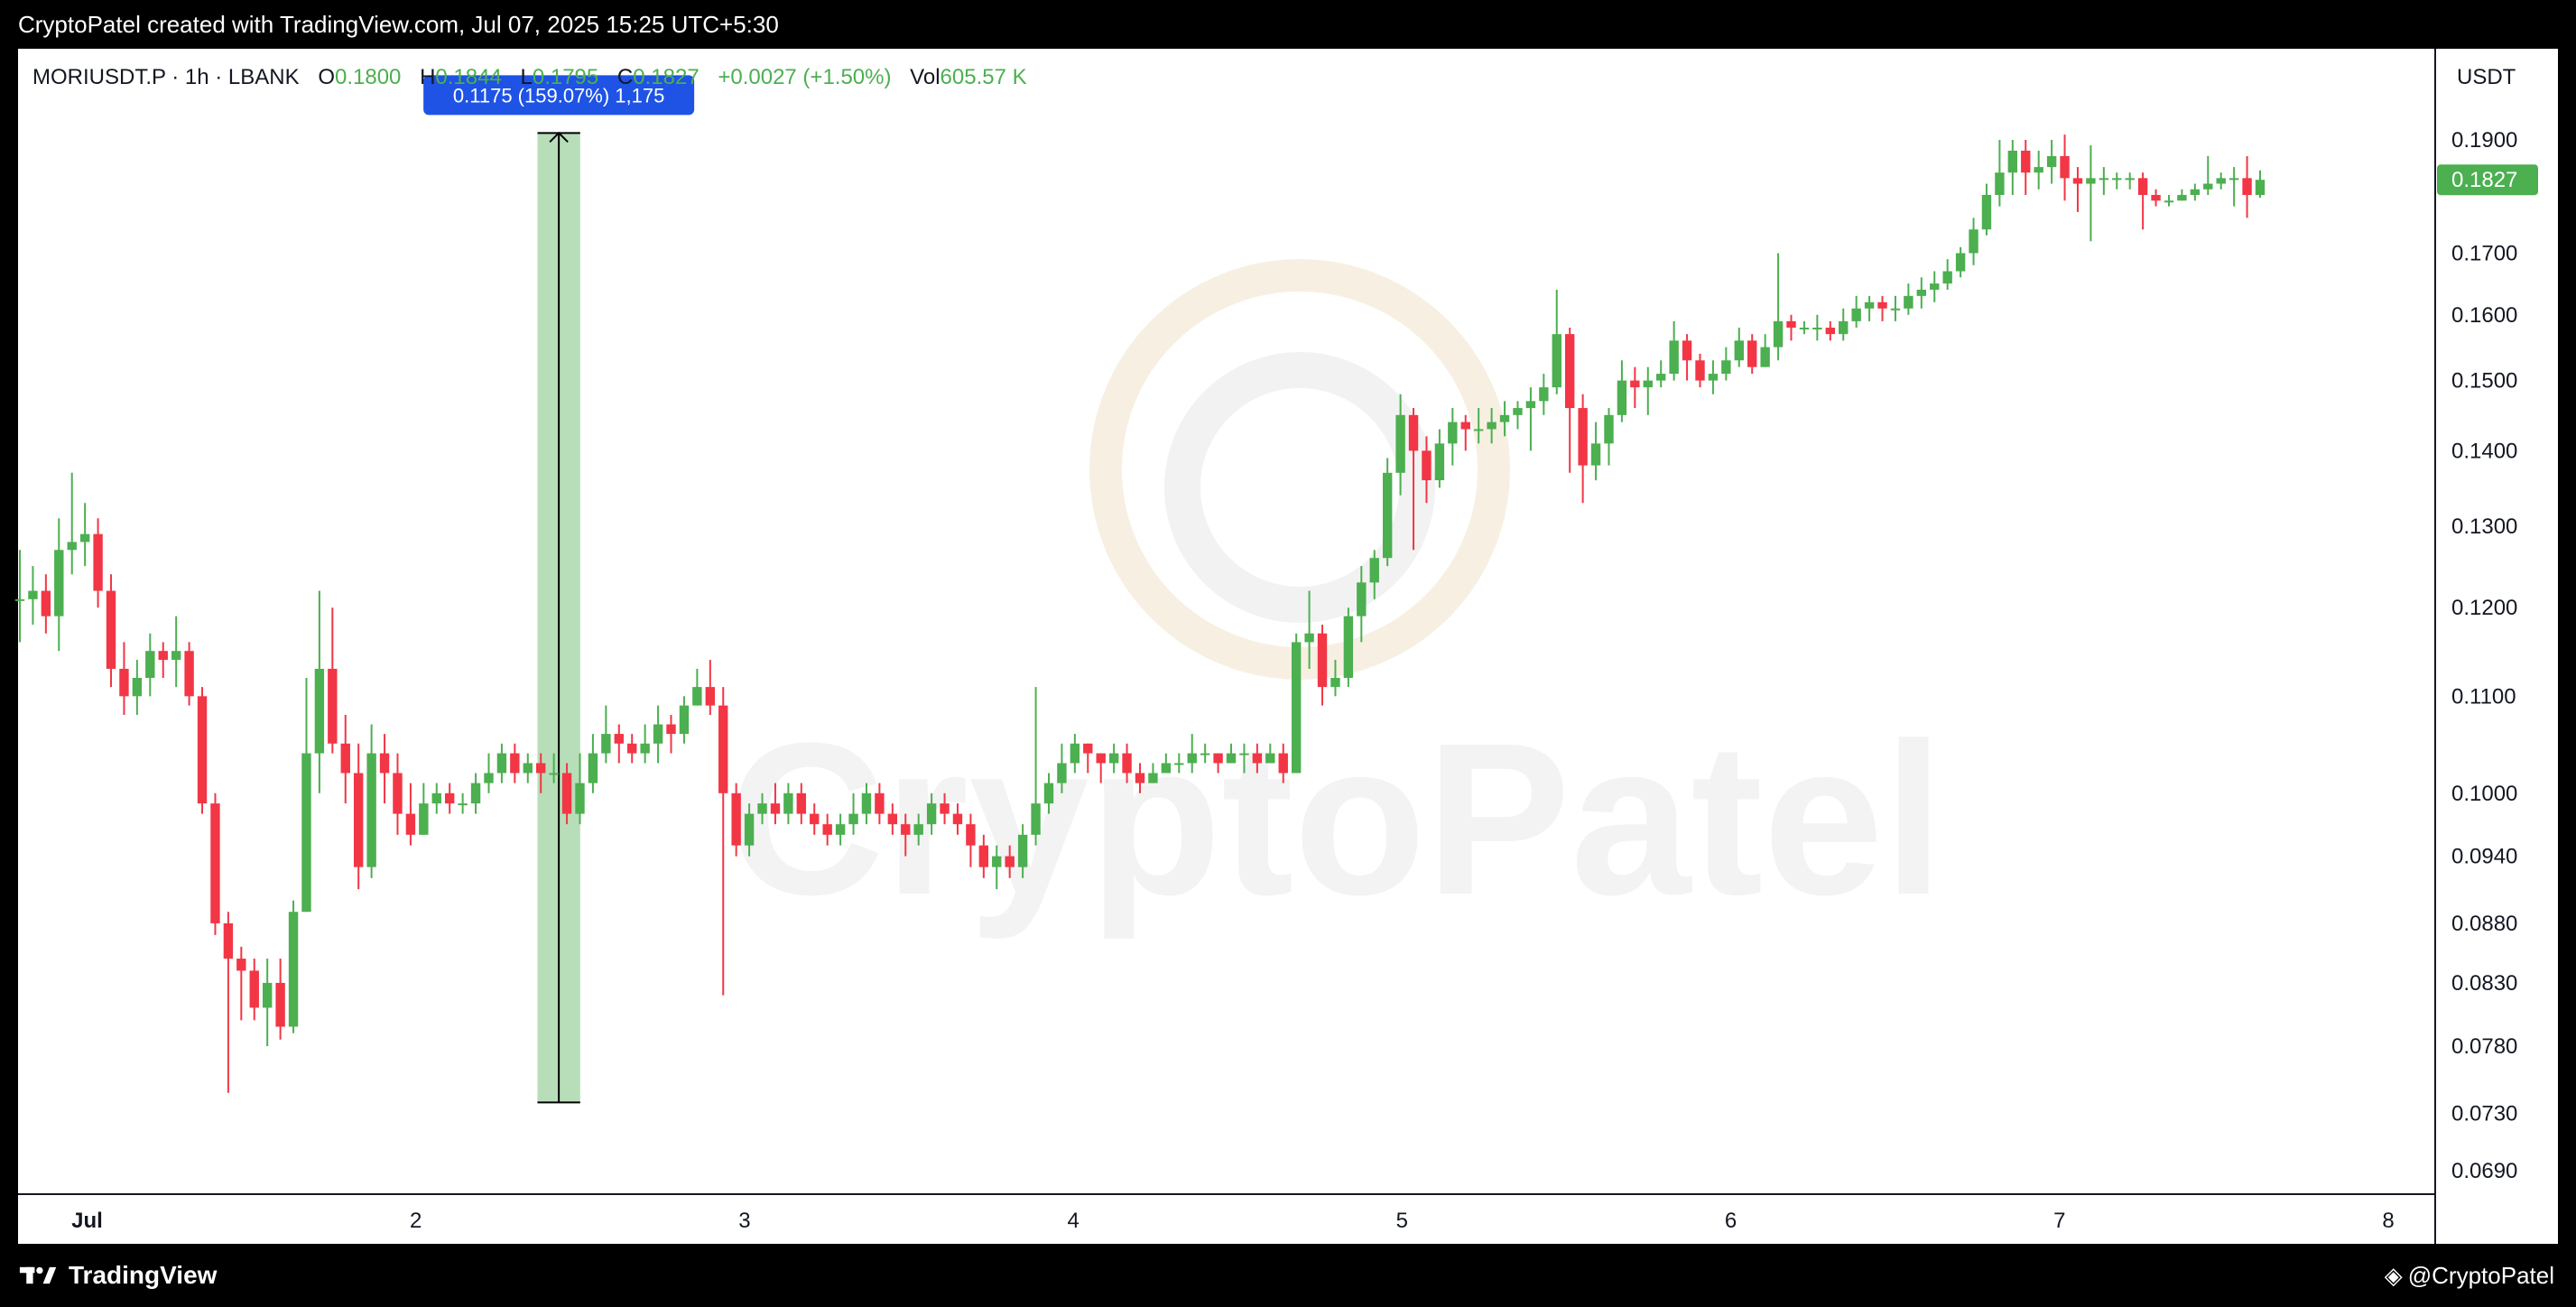 The height and width of the screenshot is (1307, 2576). I want to click on change-value: +0.0027 (+1.50%), so click(805, 77).